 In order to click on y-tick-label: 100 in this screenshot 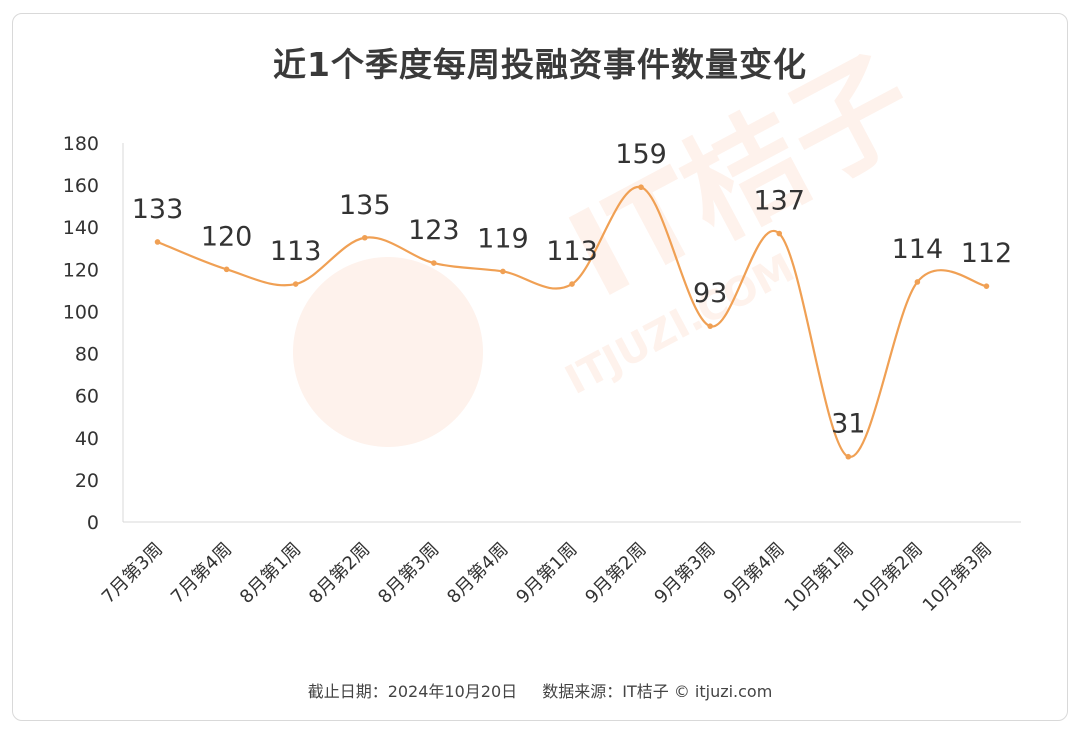, I will do `click(81, 312)`.